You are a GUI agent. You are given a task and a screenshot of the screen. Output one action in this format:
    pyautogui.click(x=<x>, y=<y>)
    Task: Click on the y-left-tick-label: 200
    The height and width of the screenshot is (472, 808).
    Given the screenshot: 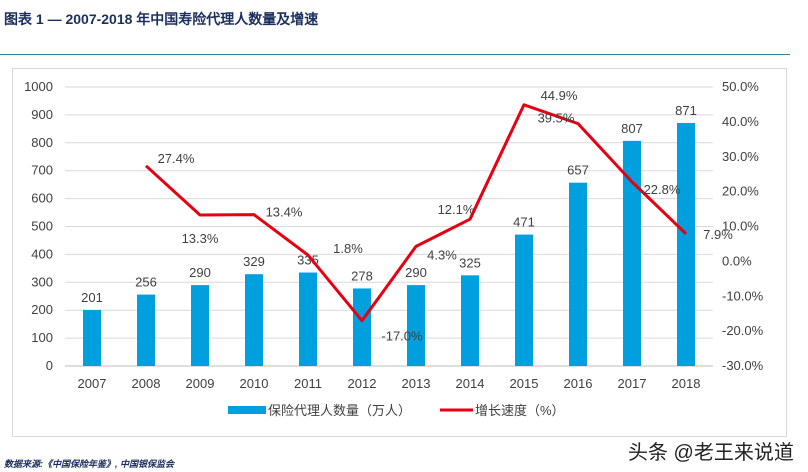 What is the action you would take?
    pyautogui.click(x=42, y=309)
    